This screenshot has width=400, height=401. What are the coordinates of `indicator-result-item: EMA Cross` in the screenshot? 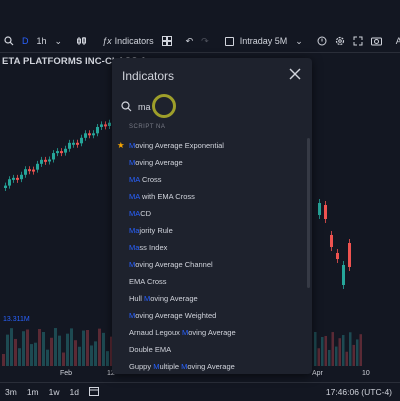 It's located at (212, 281).